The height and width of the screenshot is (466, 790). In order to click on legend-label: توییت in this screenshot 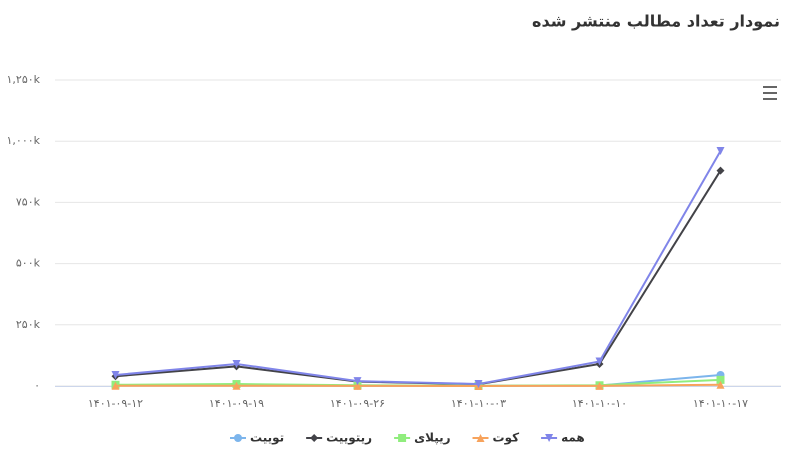, I will do `click(267, 438)`.